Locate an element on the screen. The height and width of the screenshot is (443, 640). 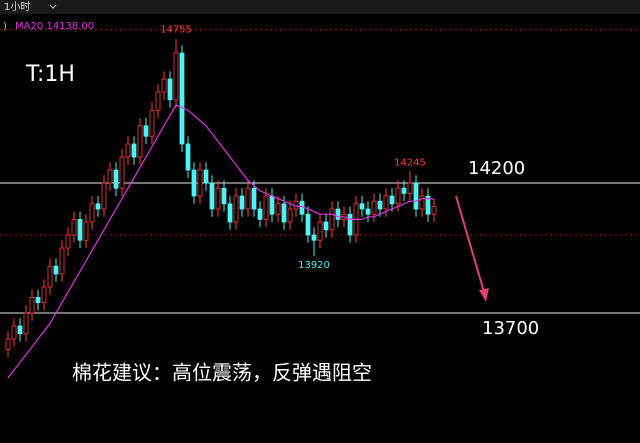
timeframe-label: T:1H is located at coordinates (50, 74).